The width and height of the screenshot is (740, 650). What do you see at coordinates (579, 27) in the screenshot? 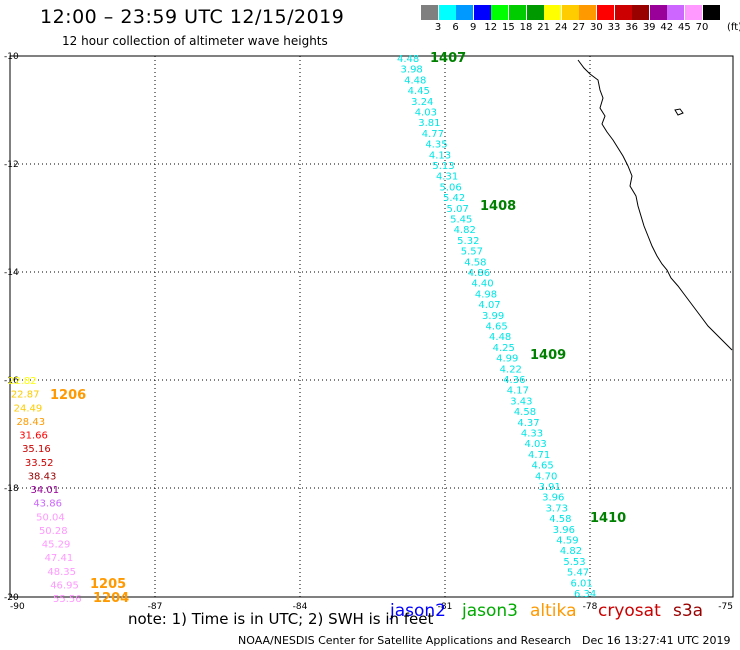
I see `color-scale-tick: 27` at bounding box center [579, 27].